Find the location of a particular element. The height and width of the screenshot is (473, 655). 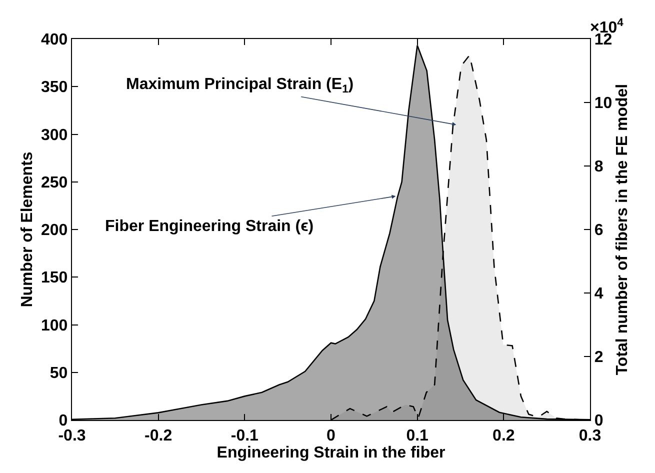

x-tick-label: 0 is located at coordinates (331, 435).